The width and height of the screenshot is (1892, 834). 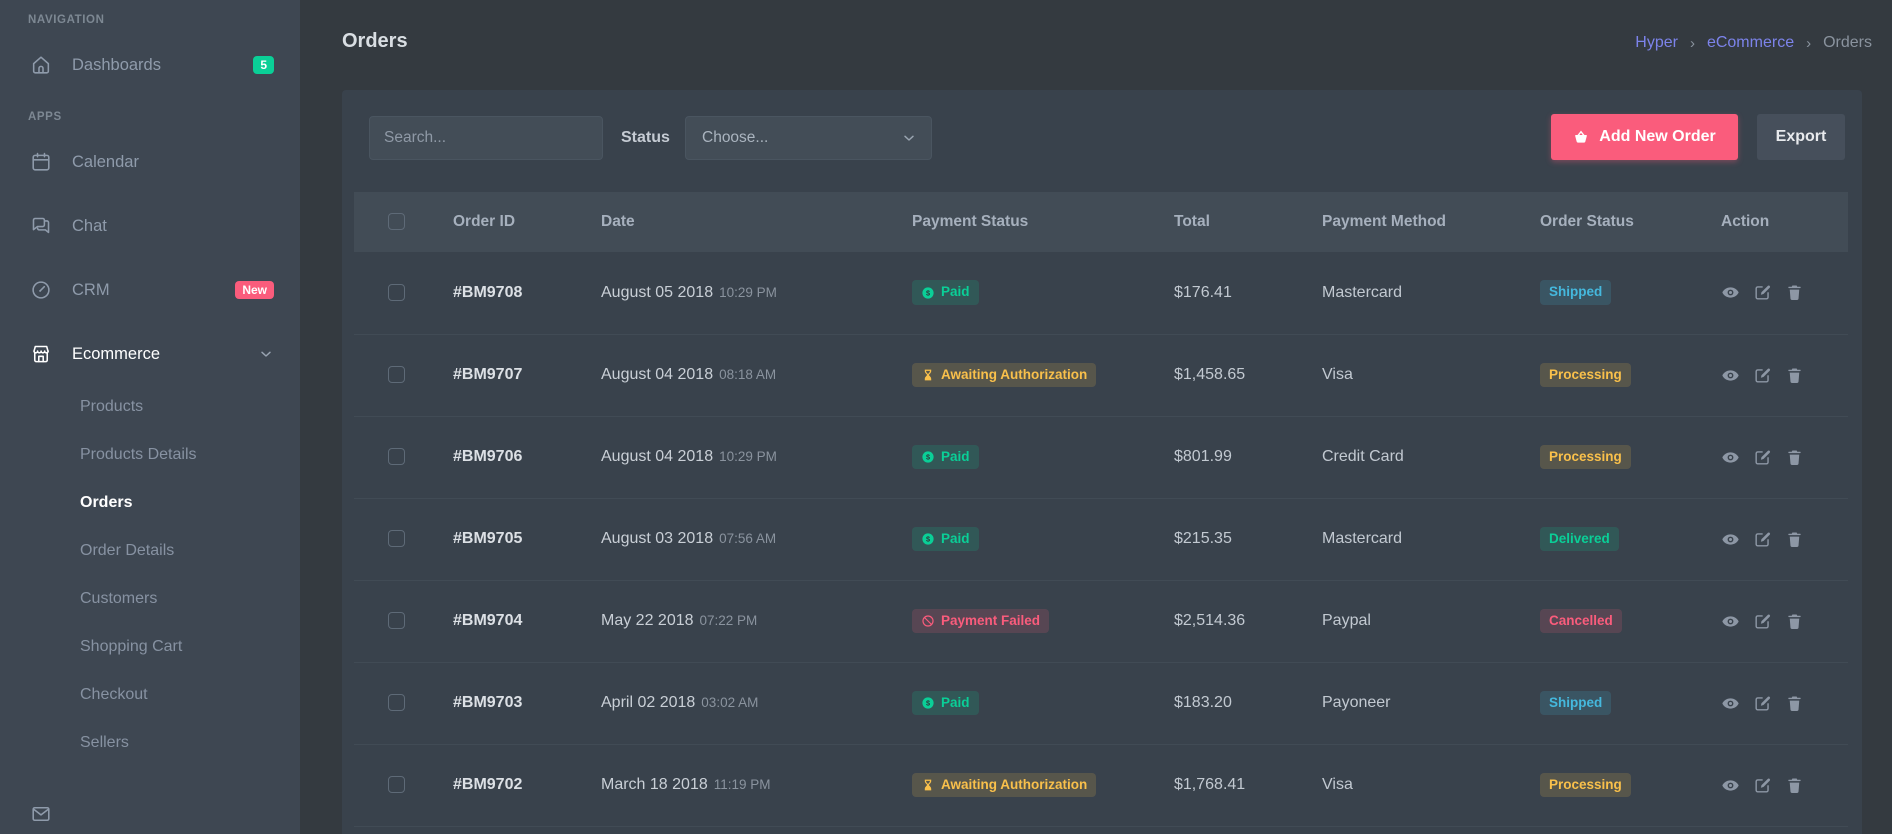 What do you see at coordinates (104, 742) in the screenshot?
I see `sidebar-item-sellers: Sellers` at bounding box center [104, 742].